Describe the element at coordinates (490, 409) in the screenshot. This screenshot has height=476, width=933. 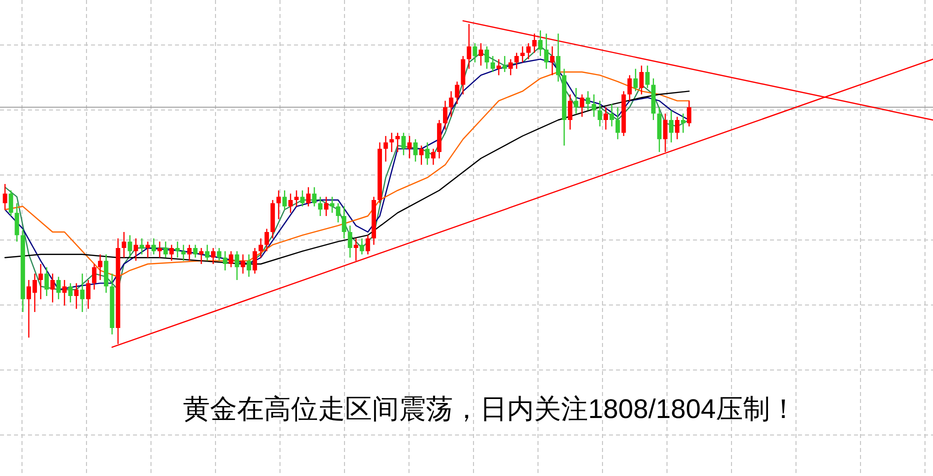
I see `text: 黄金在高位走区间震荡，日内关注1808/1804压制！` at that location.